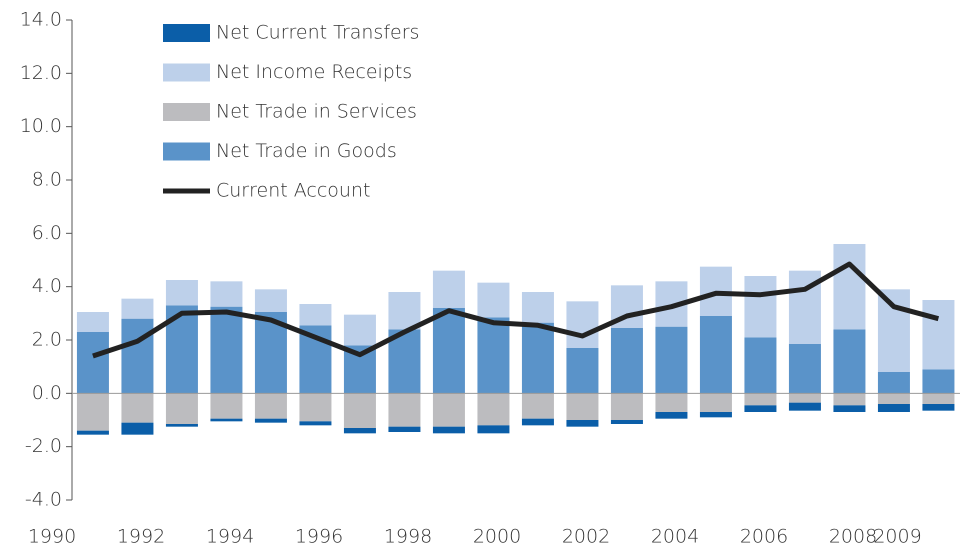 Image resolution: width=973 pixels, height=548 pixels. I want to click on x-tick-label: 2008, so click(853, 537).